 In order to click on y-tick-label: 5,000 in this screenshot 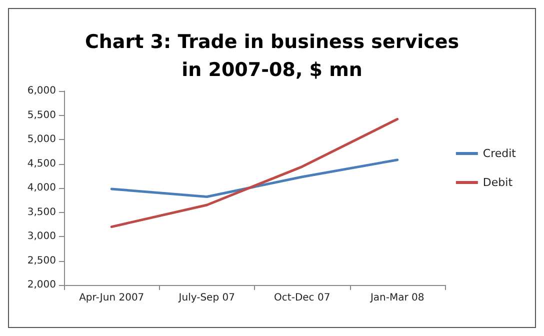, I will do `click(41, 139)`.